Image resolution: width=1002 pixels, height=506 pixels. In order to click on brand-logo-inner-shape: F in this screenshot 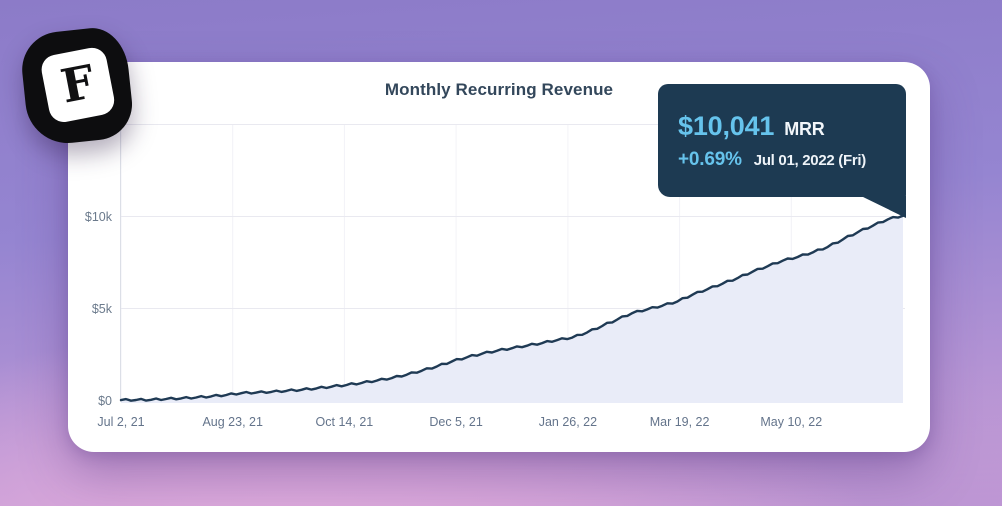, I will do `click(78, 85)`.